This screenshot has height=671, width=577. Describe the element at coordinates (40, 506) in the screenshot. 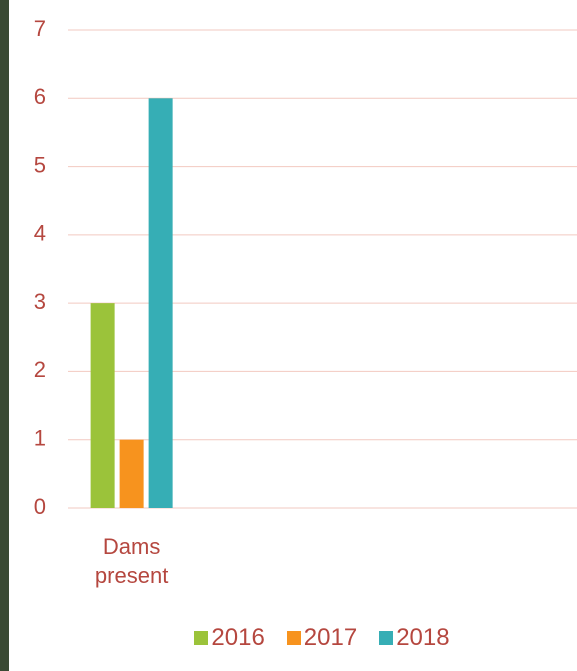

I see `y-tick-label: 0` at that location.